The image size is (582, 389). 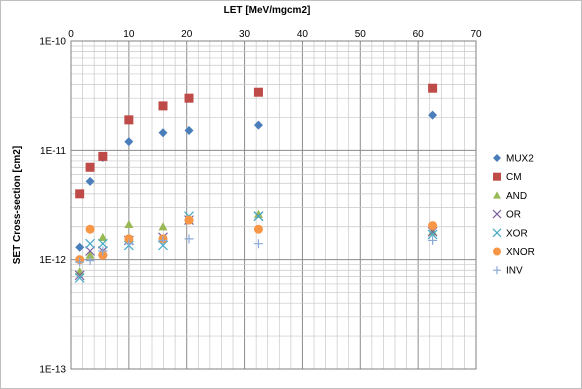 What do you see at coordinates (517, 233) in the screenshot?
I see `legend-label-xor: XOR` at bounding box center [517, 233].